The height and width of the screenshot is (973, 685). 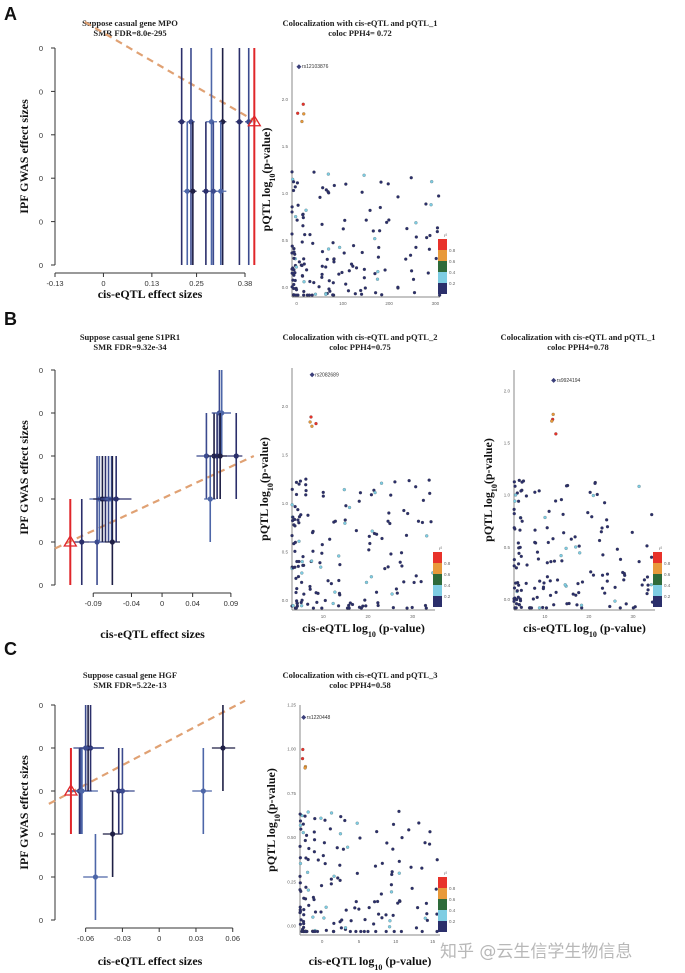 What do you see at coordinates (304, 717) in the screenshot?
I see `lead-snp-marker` at bounding box center [304, 717].